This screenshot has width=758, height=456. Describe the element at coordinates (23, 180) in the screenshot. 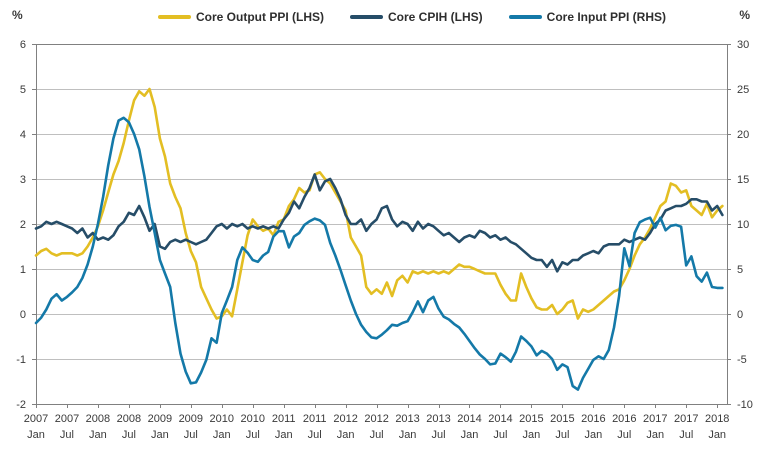

I see `left-axis-tick-label: 3` at that location.